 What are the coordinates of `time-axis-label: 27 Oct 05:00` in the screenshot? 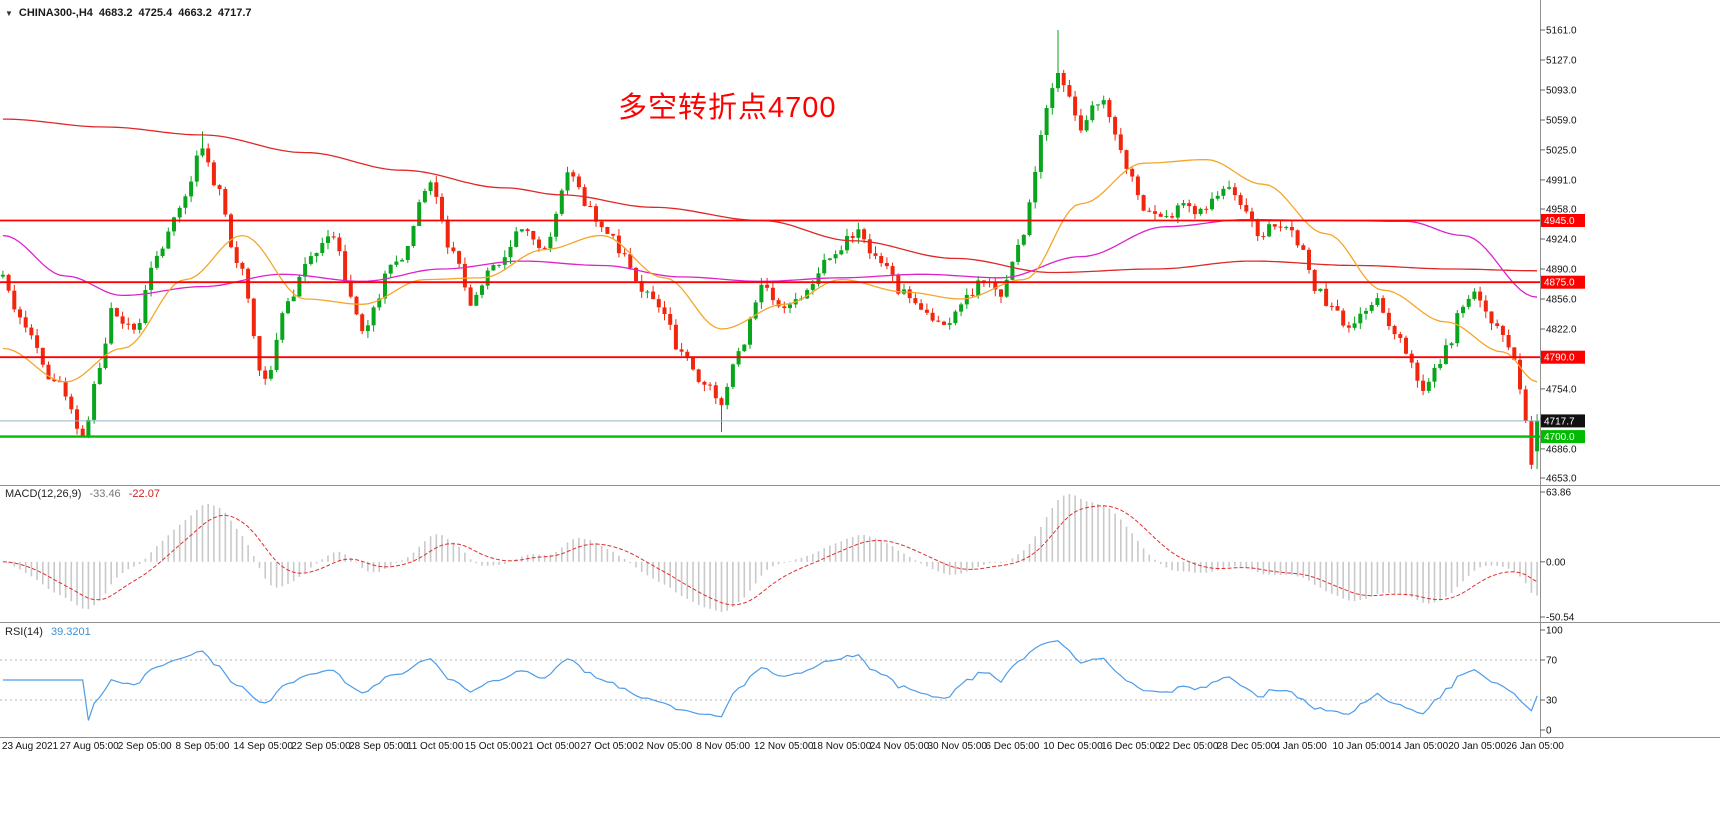 It's located at (610, 746).